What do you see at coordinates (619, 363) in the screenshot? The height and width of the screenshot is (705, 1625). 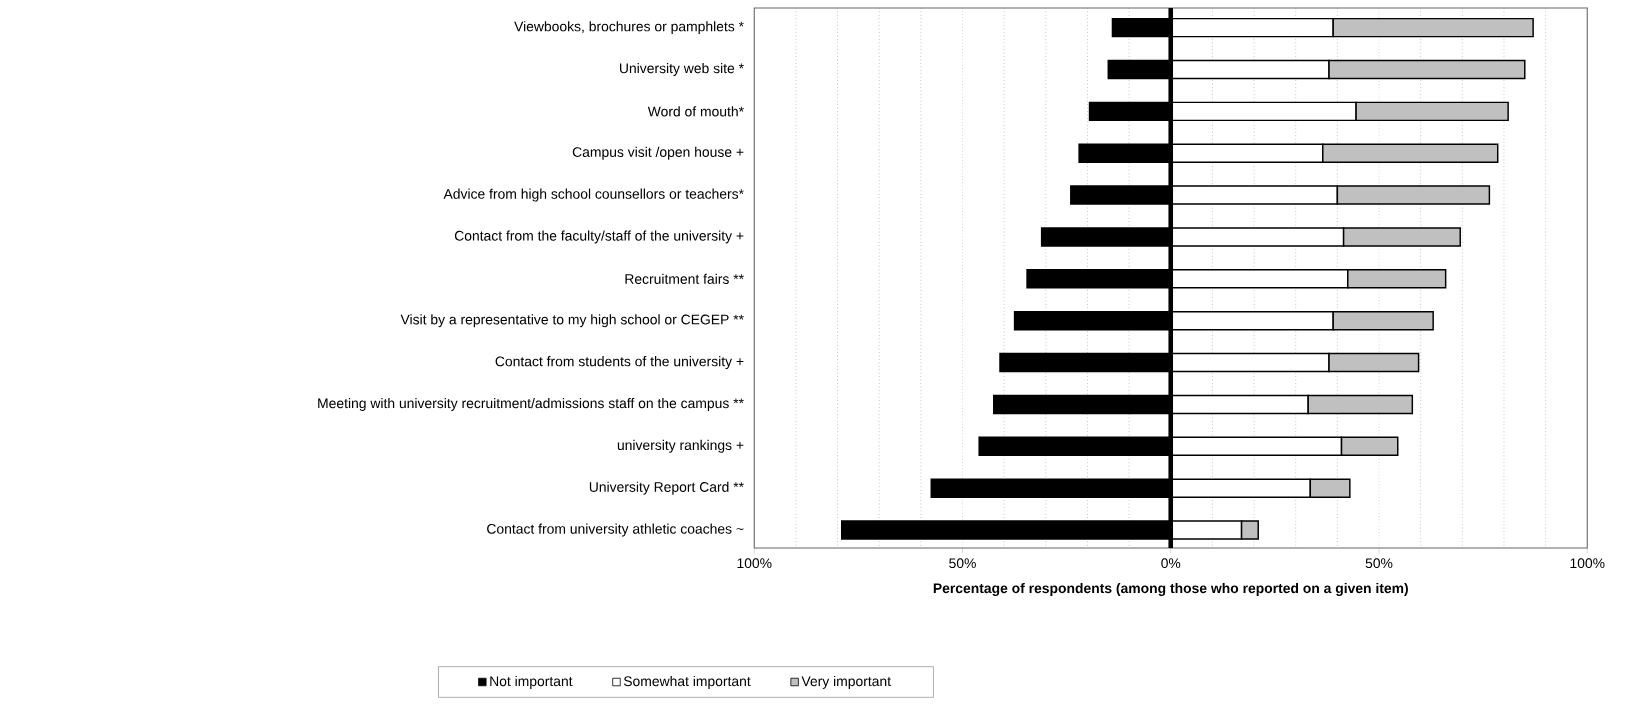 I see `y-tick-label: Contact from students of the university +` at bounding box center [619, 363].